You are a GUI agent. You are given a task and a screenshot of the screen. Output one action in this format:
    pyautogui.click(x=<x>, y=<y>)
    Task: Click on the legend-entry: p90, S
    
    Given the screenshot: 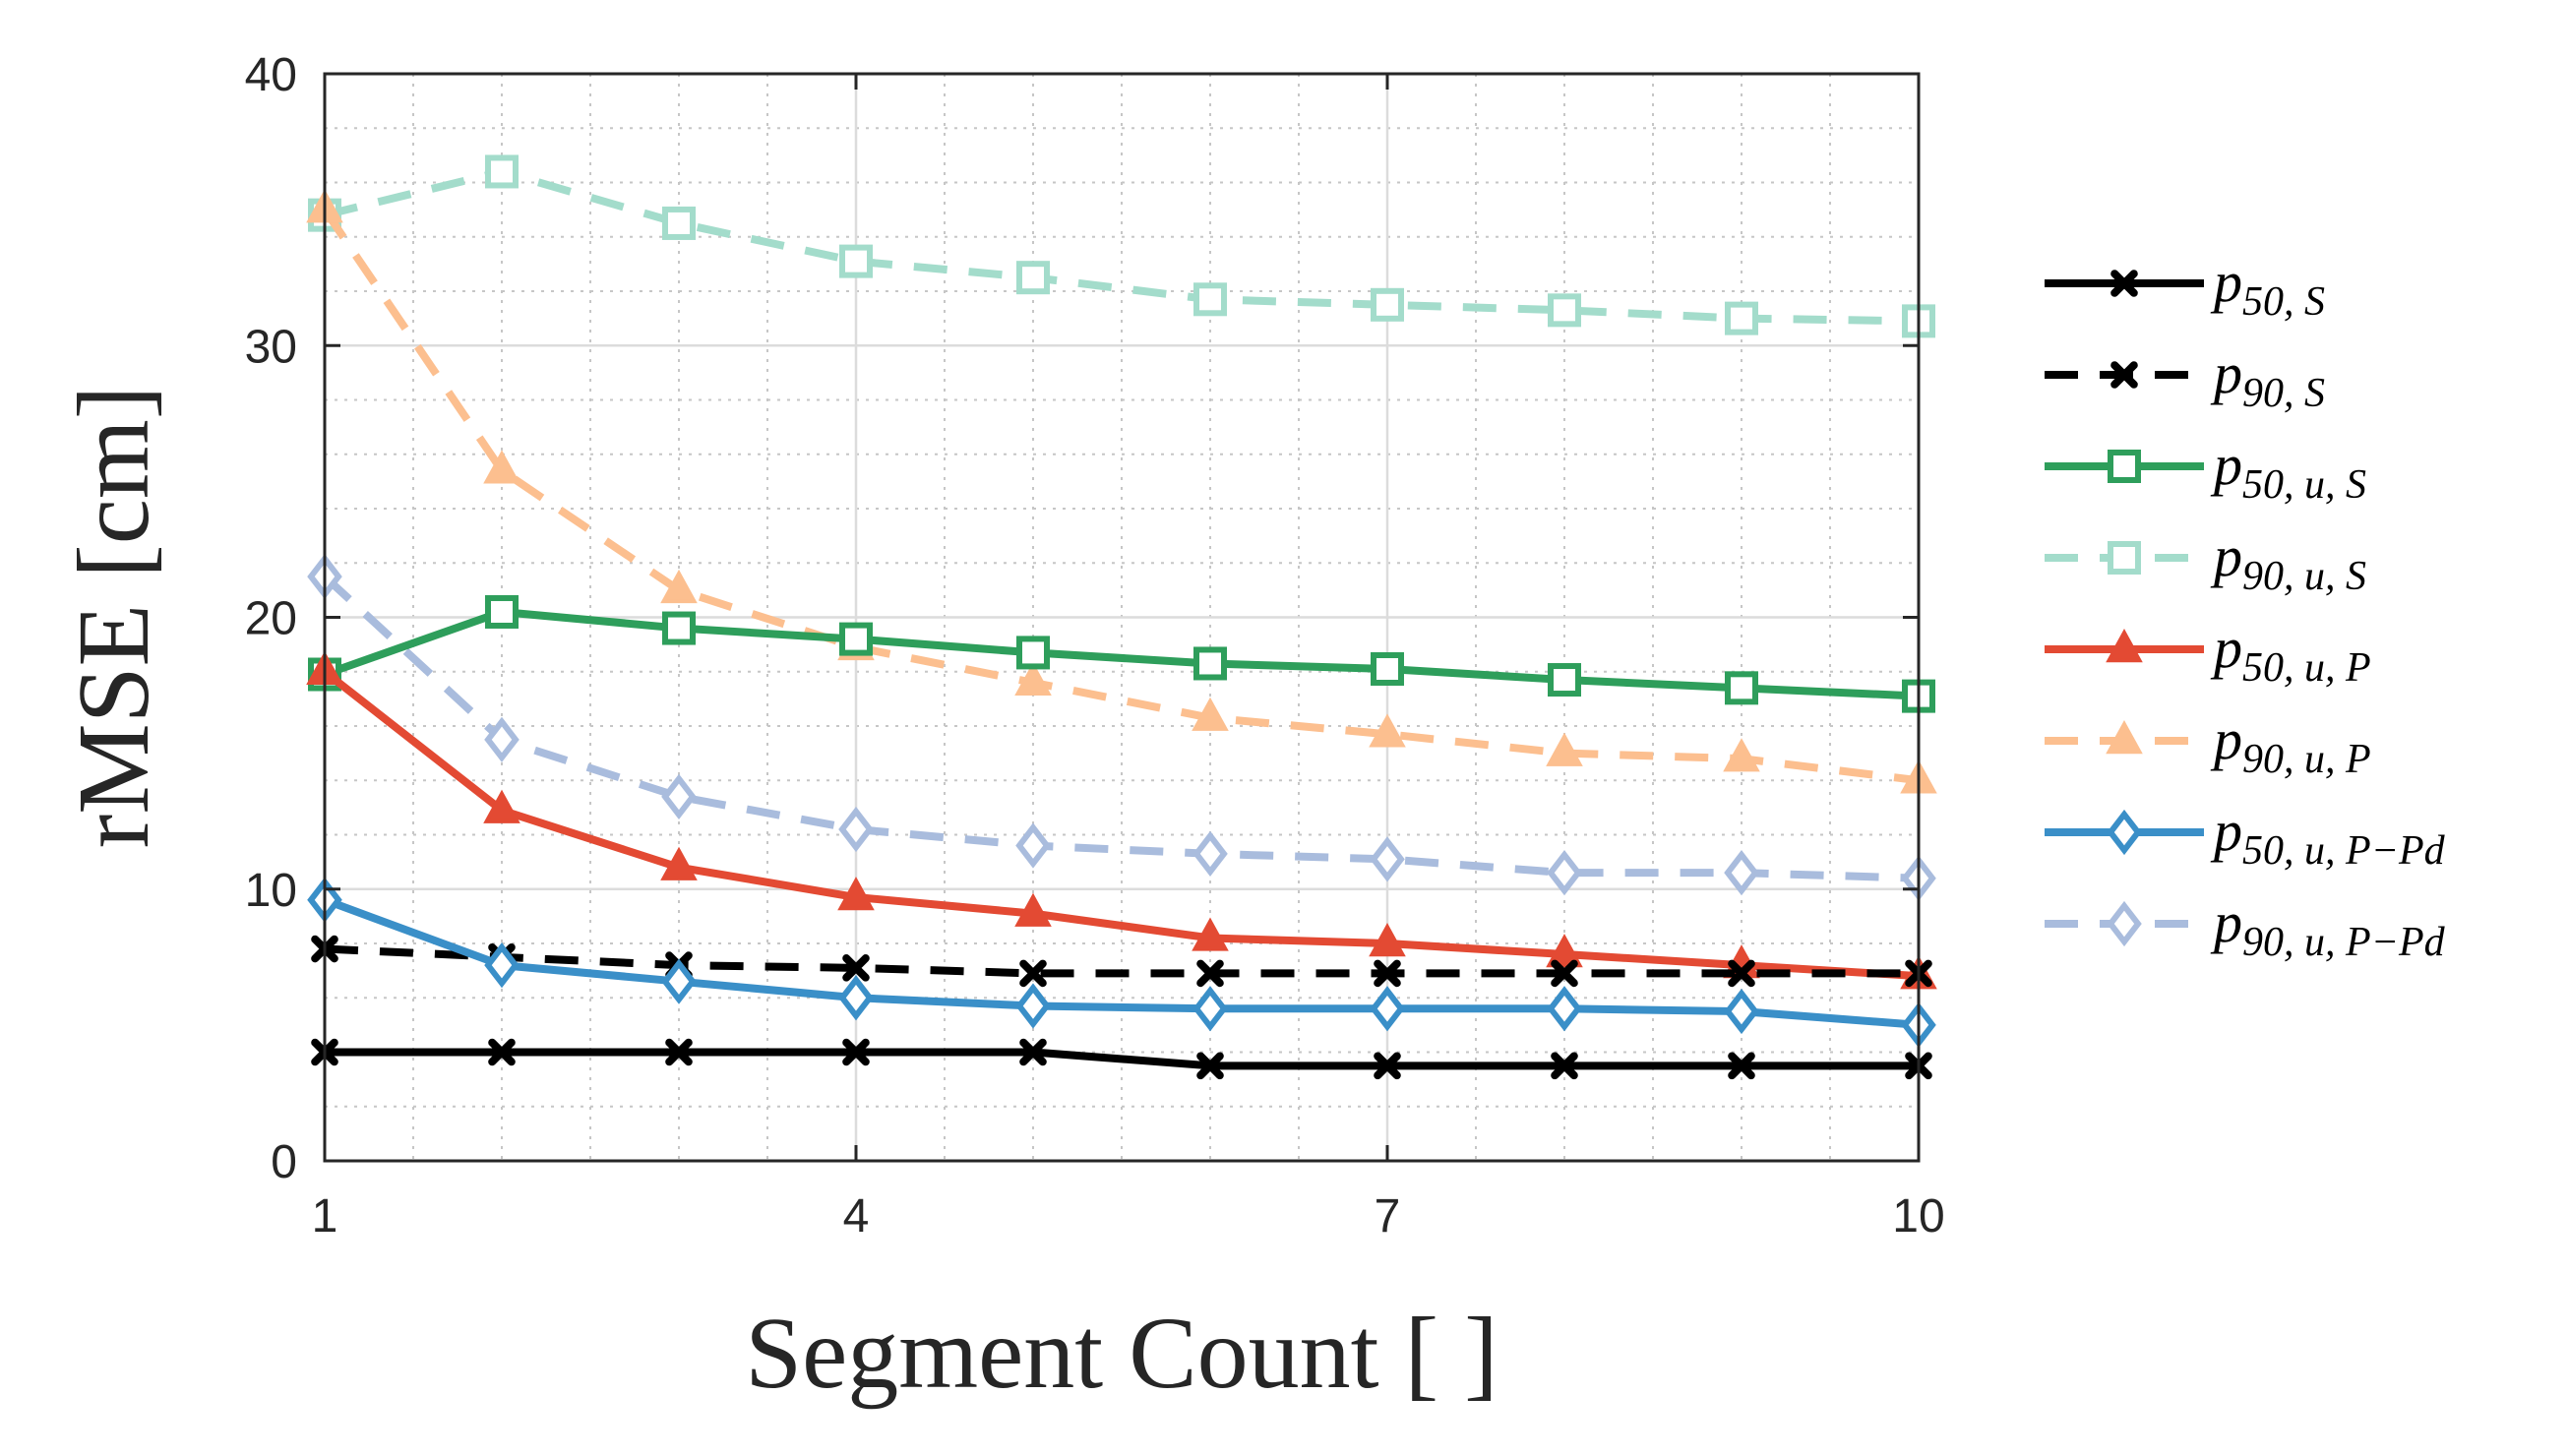 What is the action you would take?
    pyautogui.click(x=2185, y=378)
    